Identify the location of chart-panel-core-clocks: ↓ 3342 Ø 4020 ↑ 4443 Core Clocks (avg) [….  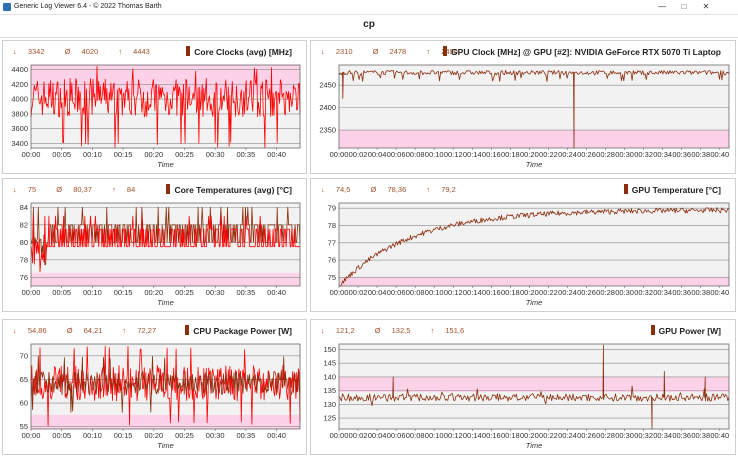
(154, 107).